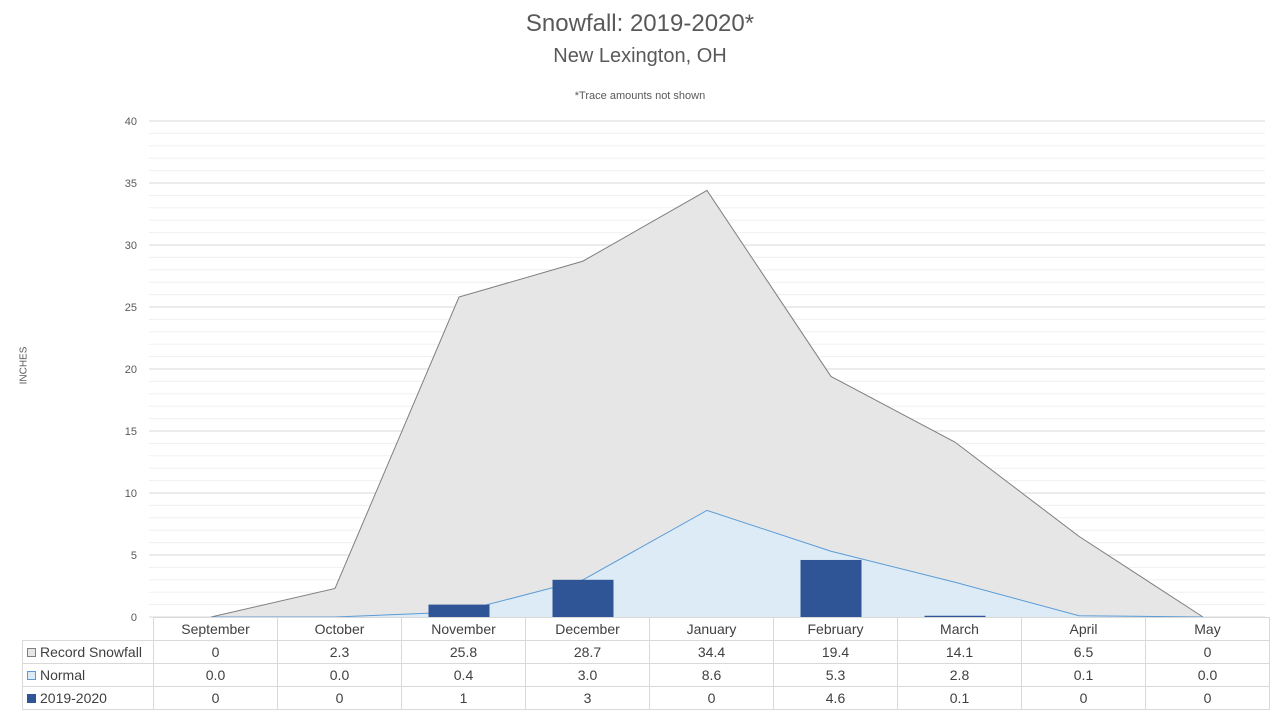 The width and height of the screenshot is (1280, 720). What do you see at coordinates (463, 629) in the screenshot?
I see `category-label-november: November` at bounding box center [463, 629].